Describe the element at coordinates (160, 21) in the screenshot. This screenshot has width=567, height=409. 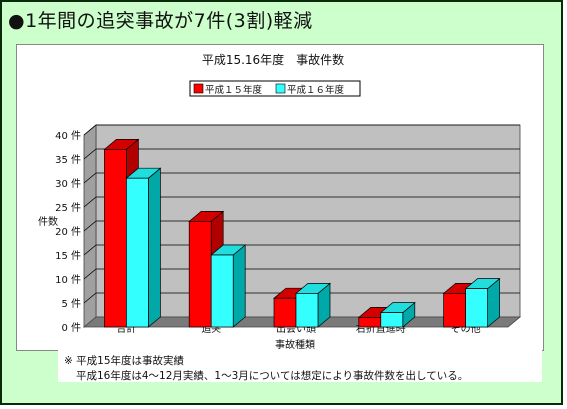
I see `page-heading: ●1年間の追突事故が7件(3割)軽減` at that location.